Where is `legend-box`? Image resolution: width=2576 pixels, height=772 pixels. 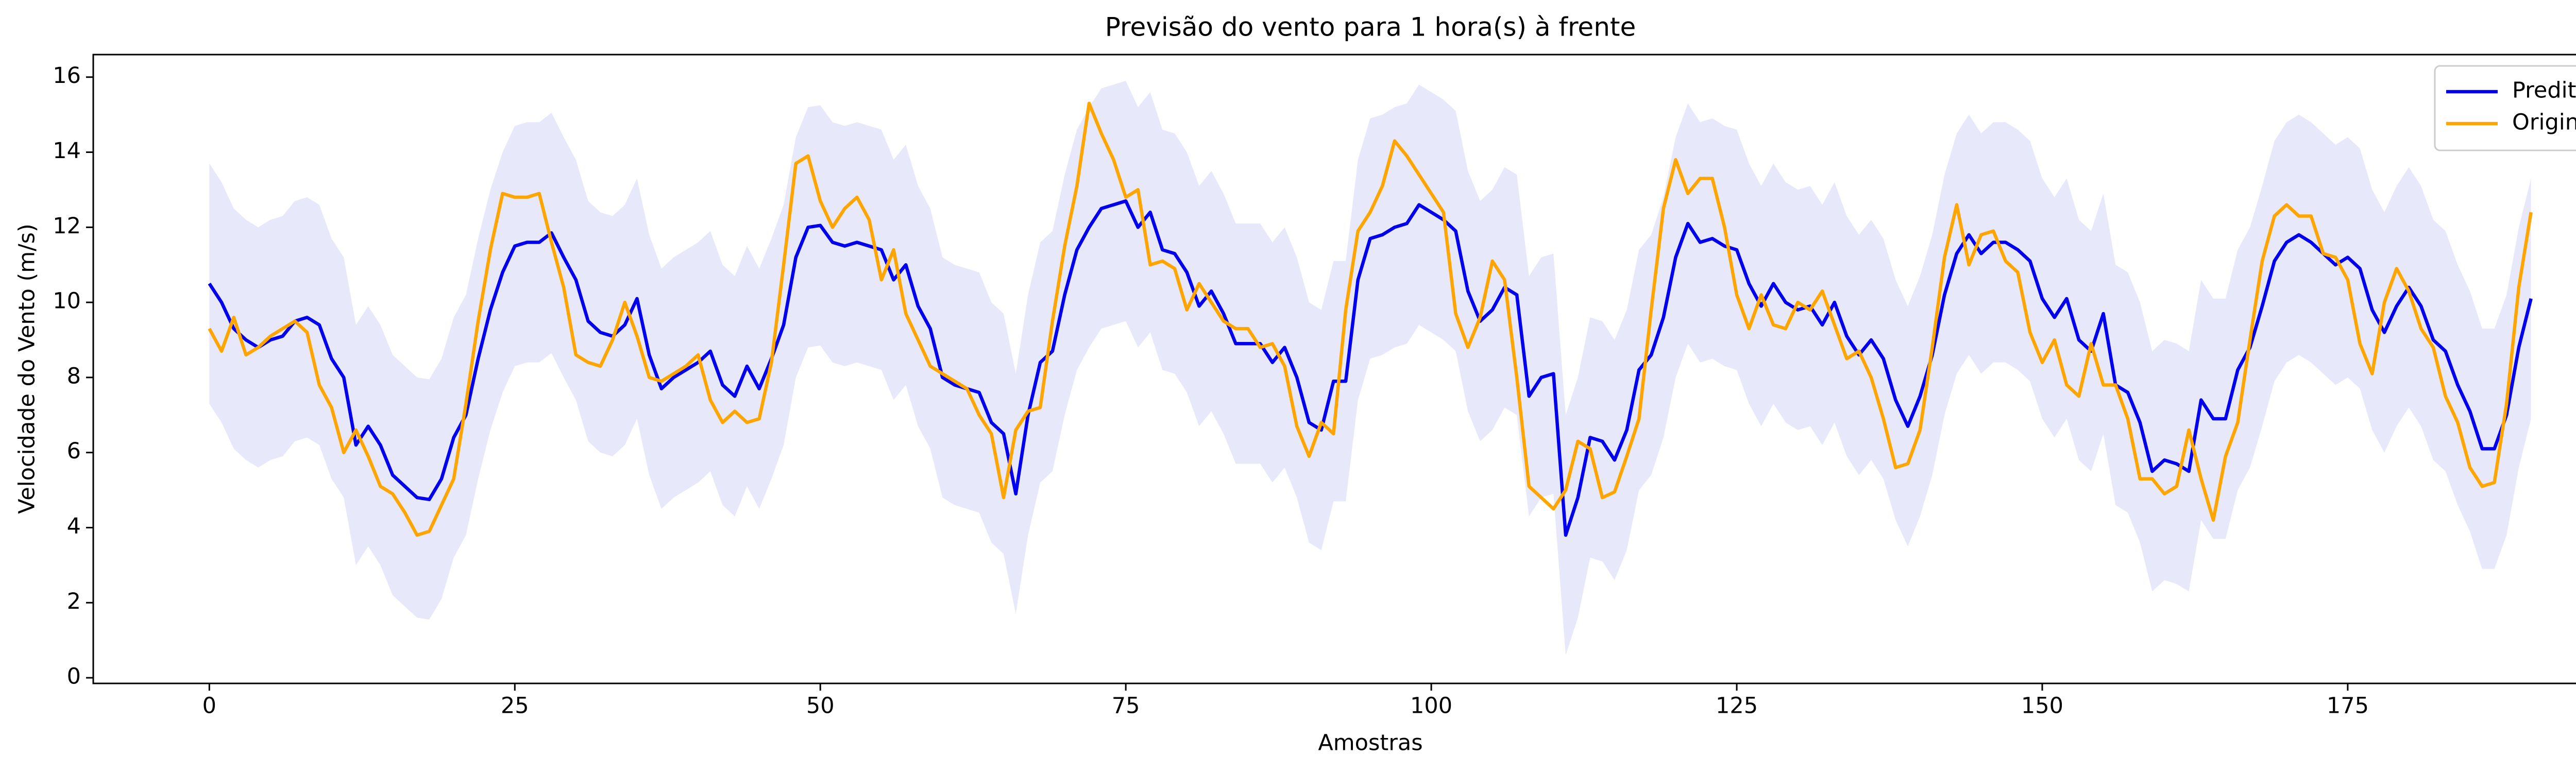
legend-box is located at coordinates (2505, 108).